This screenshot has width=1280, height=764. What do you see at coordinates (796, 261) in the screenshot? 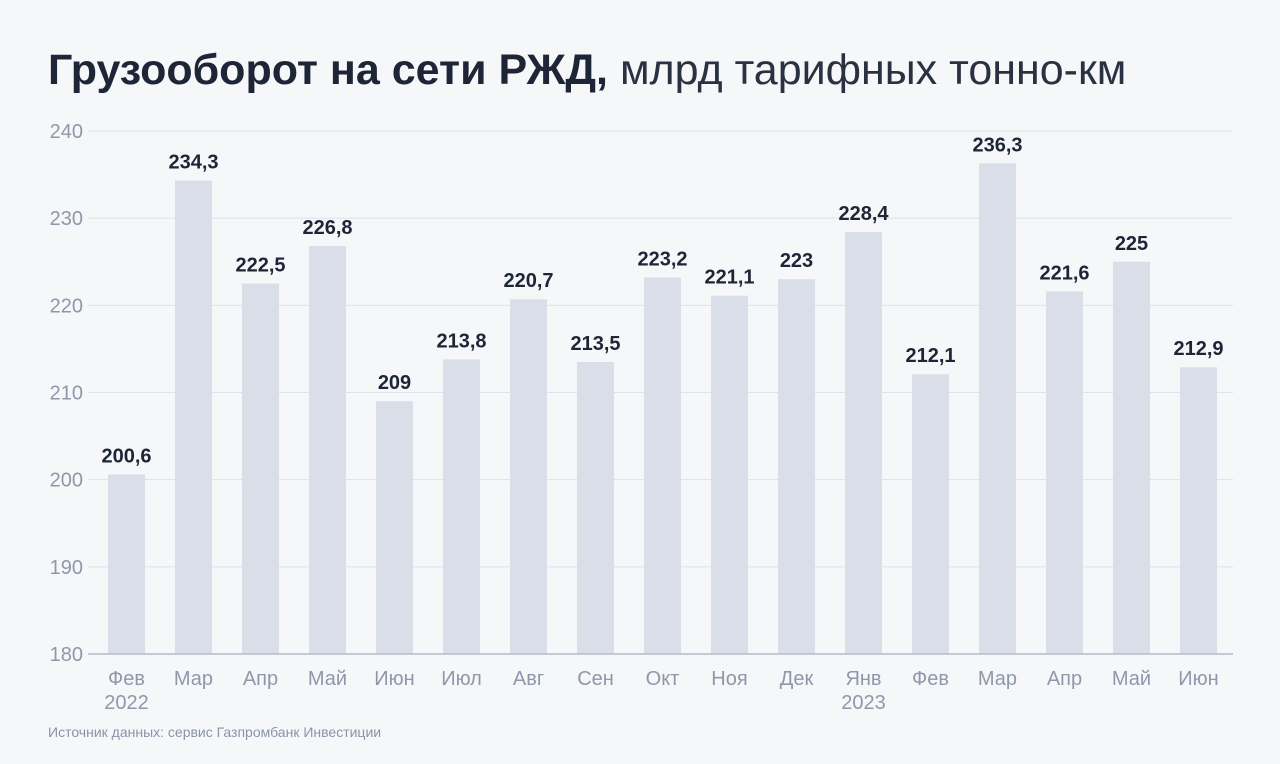
I see `bar-value-label: 223` at bounding box center [796, 261].